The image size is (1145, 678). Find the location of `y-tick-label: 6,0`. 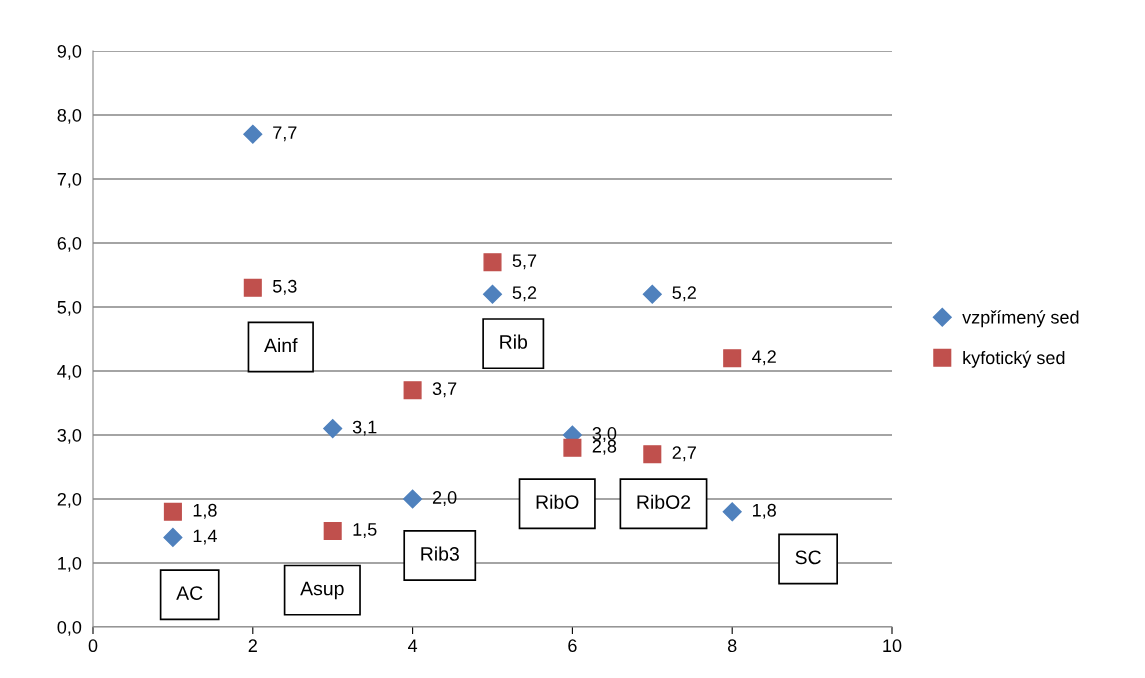

y-tick-label: 6,0 is located at coordinates (69, 244).